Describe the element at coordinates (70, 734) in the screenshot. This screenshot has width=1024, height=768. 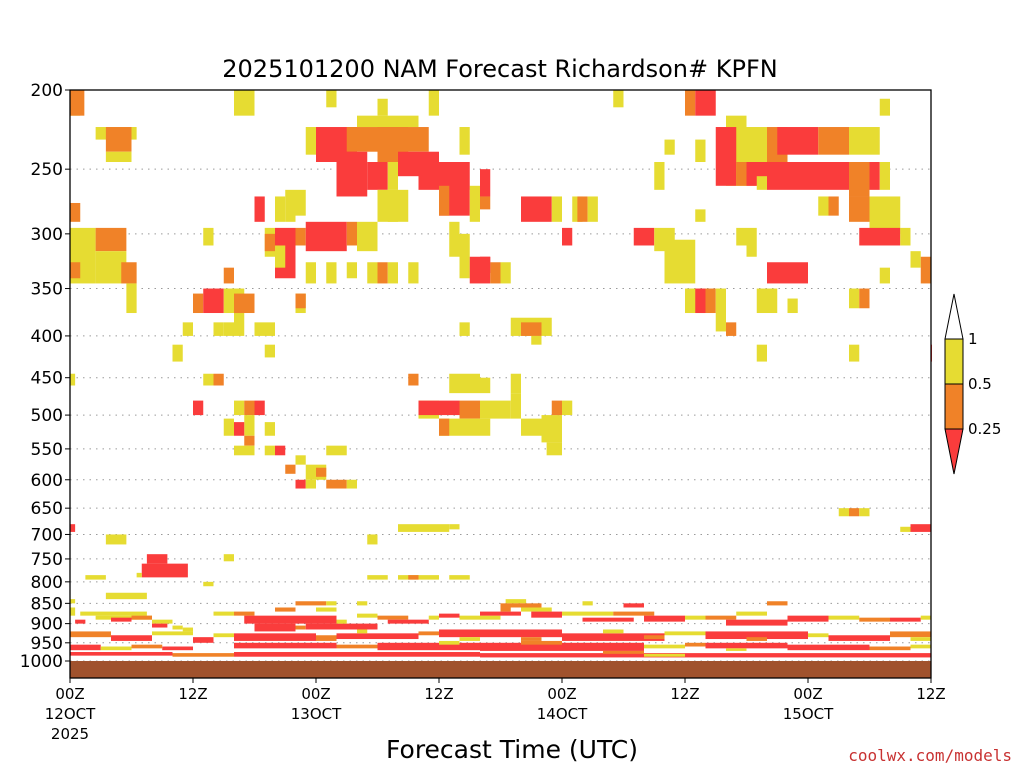
I see `year-tick-label: 2025` at that location.